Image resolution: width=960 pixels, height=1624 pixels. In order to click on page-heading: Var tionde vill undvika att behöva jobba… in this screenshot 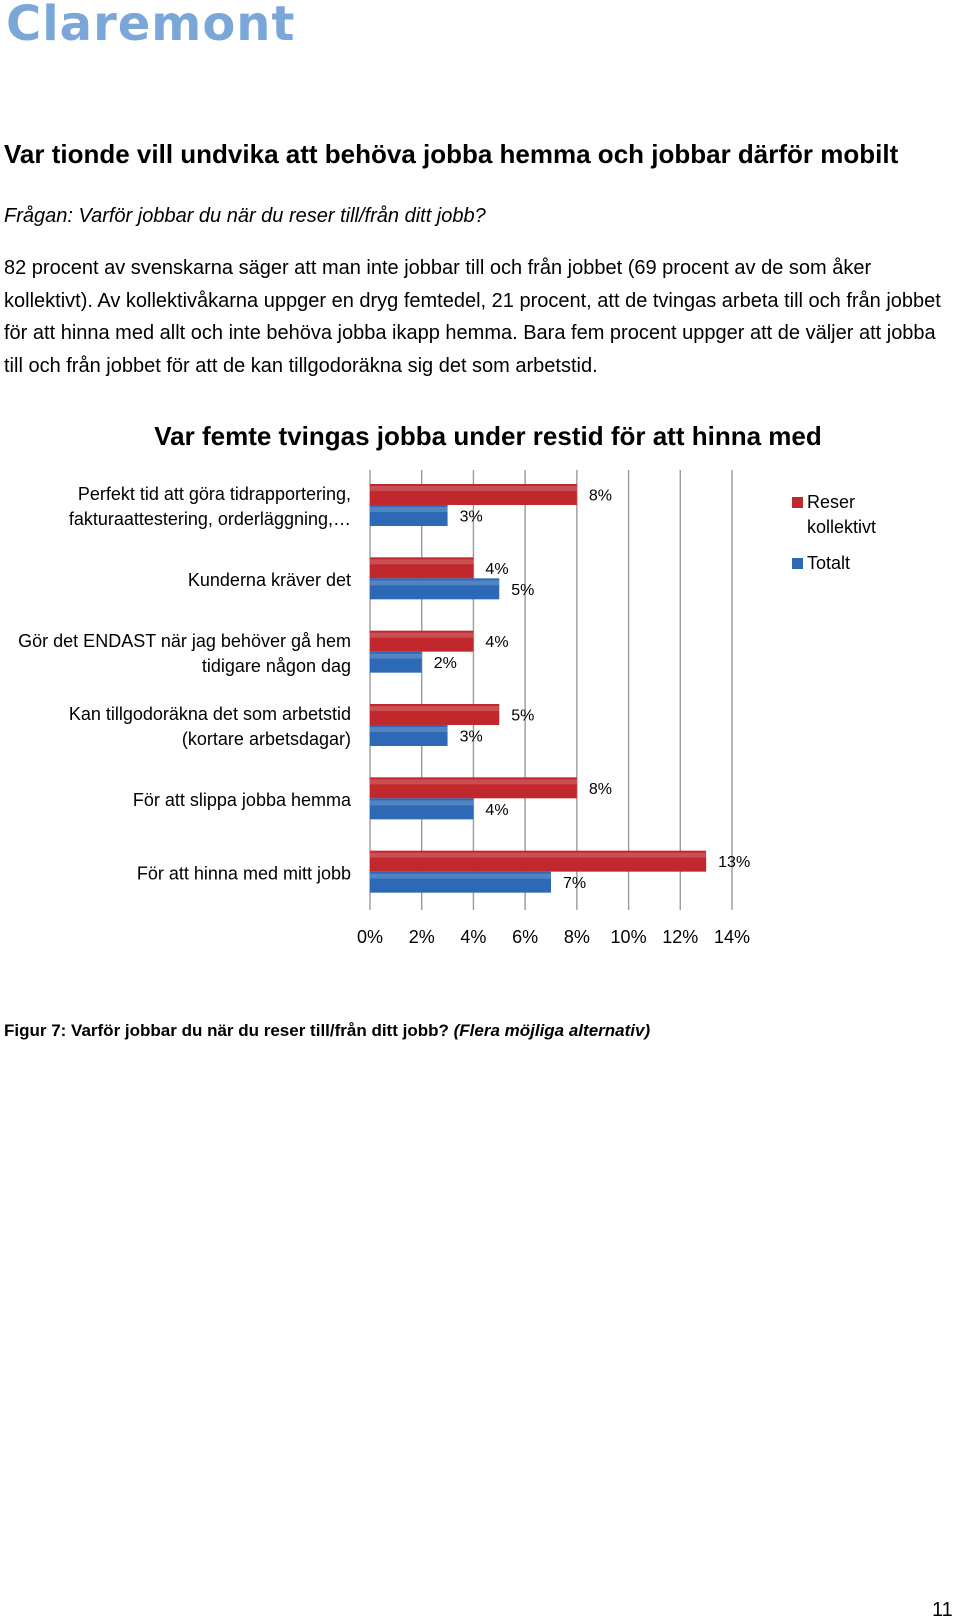, I will do `click(451, 154)`.